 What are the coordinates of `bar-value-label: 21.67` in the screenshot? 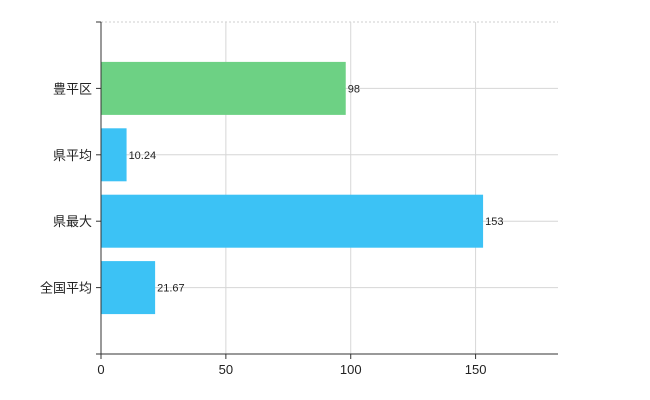 It's located at (171, 289).